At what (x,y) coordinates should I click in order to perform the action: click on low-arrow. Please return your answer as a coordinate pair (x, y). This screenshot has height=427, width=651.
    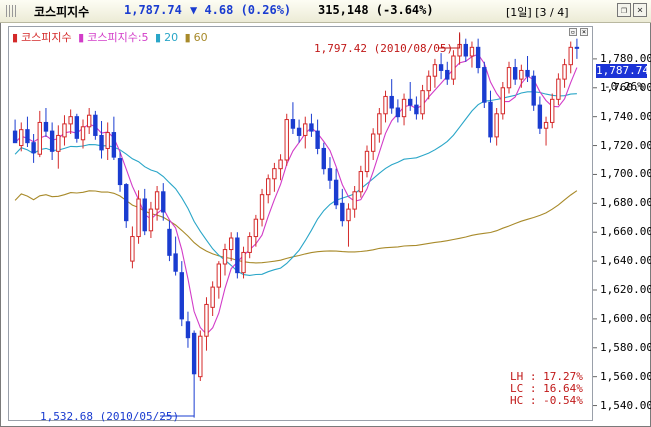
    Looking at the image, I should click on (177, 416).